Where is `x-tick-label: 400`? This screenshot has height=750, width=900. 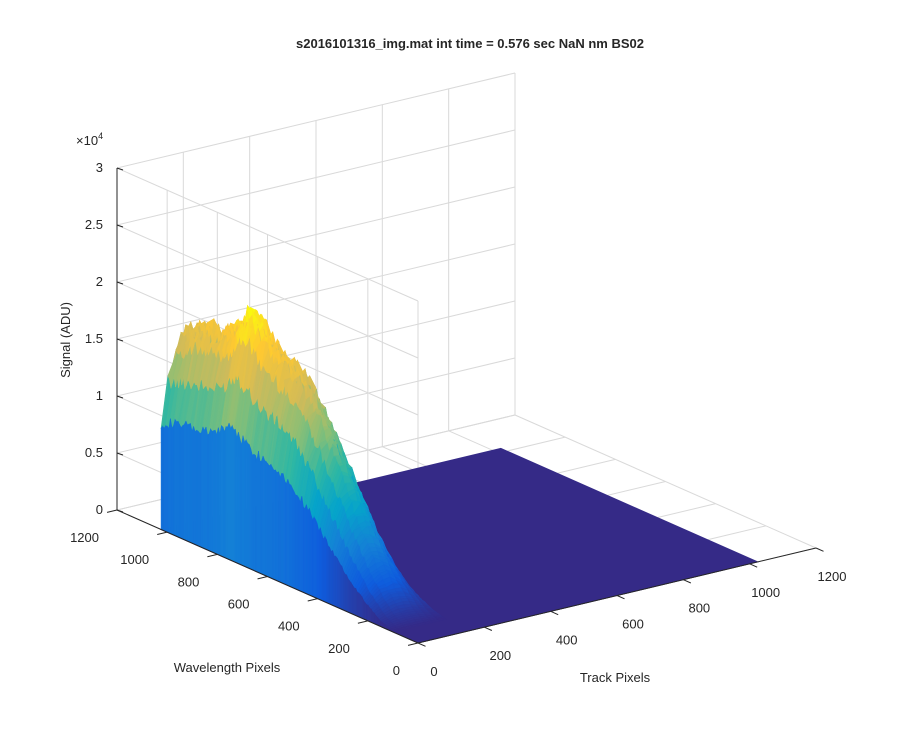
x-tick-label: 400 is located at coordinates (567, 639).